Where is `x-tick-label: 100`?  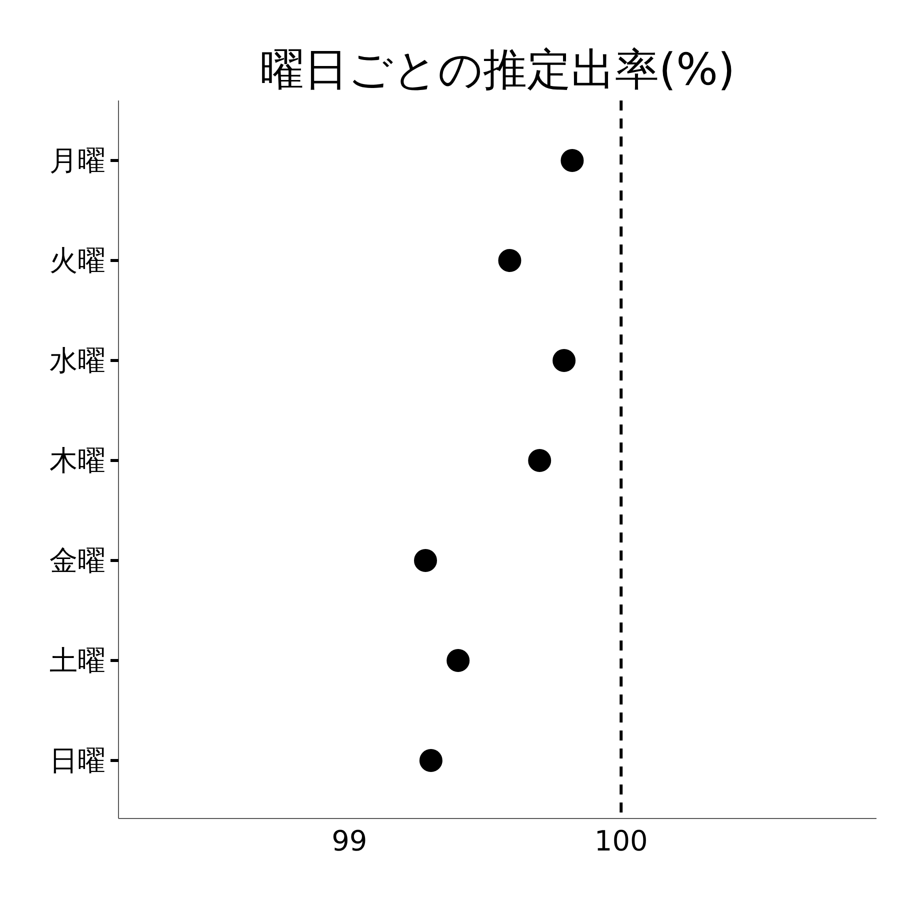 x-tick-label: 100 is located at coordinates (621, 841).